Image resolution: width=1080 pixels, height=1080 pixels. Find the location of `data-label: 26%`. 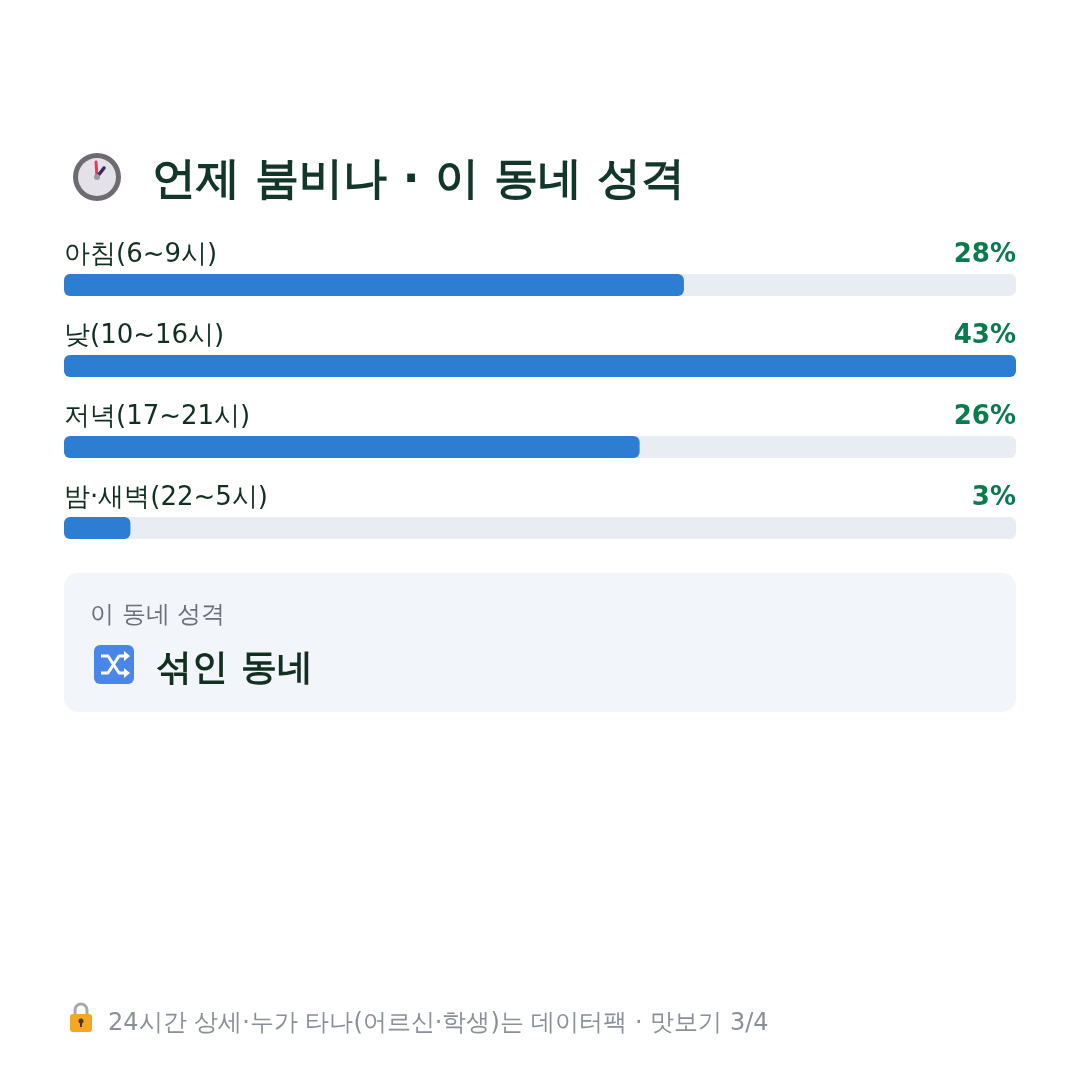

data-label: 26% is located at coordinates (984, 415).